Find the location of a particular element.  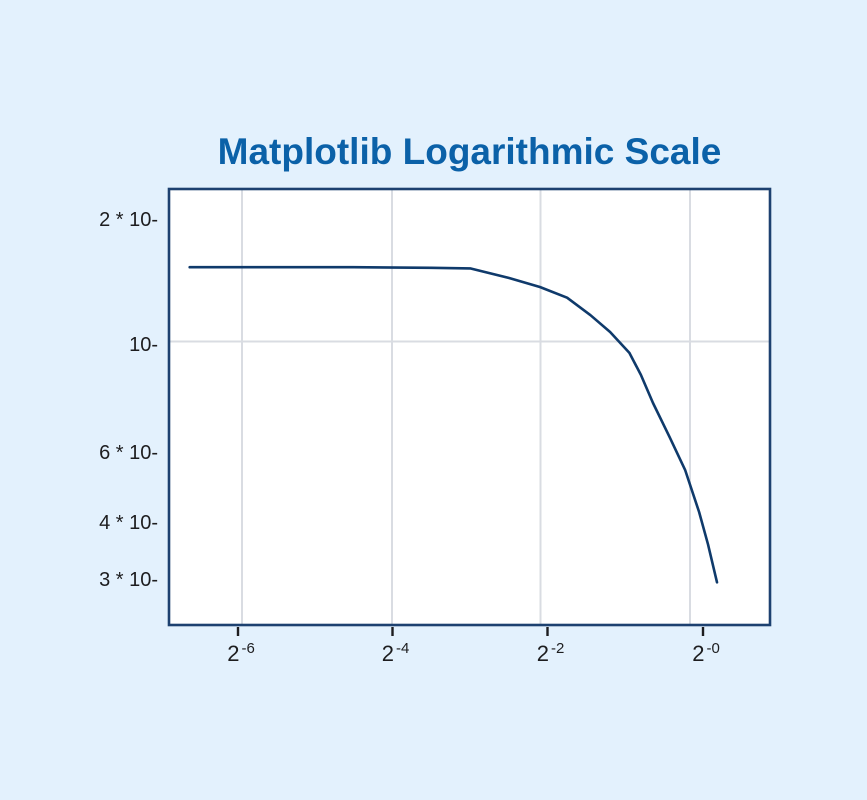

x-tick-label: 2 -0 is located at coordinates (706, 653).